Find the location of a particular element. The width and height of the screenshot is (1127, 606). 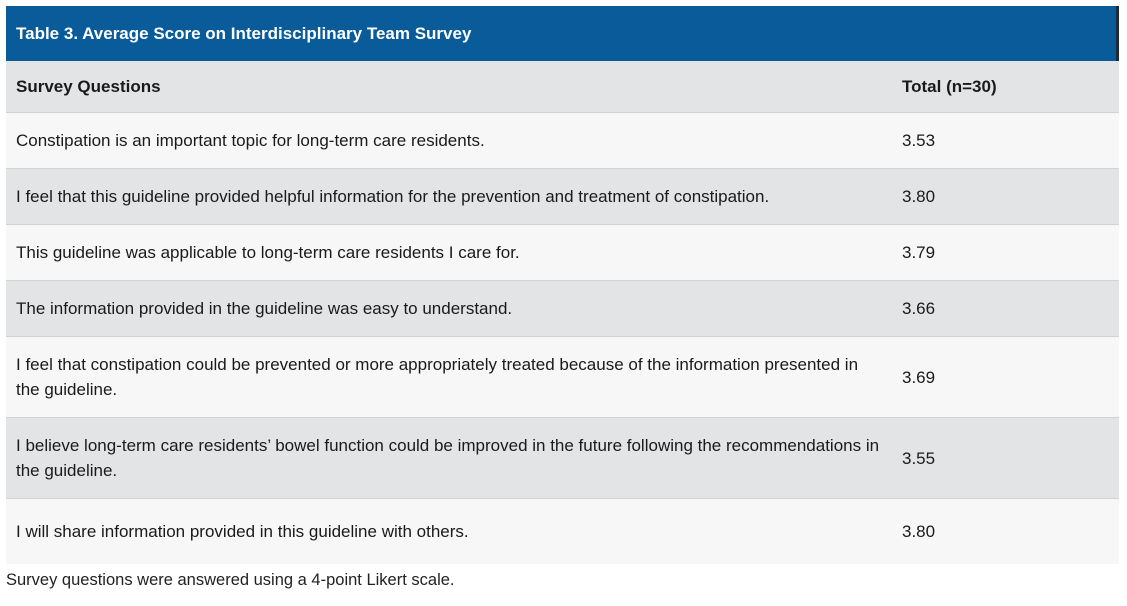

header-total: Total (n=30) is located at coordinates (1005, 87).